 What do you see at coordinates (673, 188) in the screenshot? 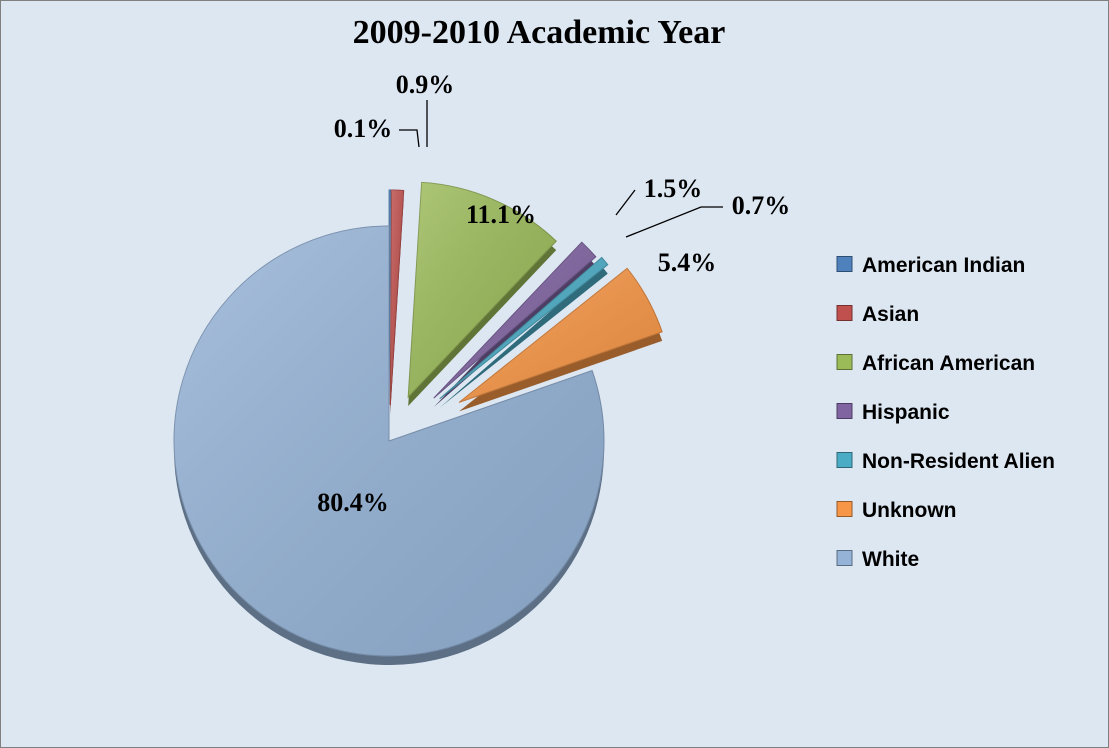
I see `data-label-hispanic: 1.5%` at bounding box center [673, 188].